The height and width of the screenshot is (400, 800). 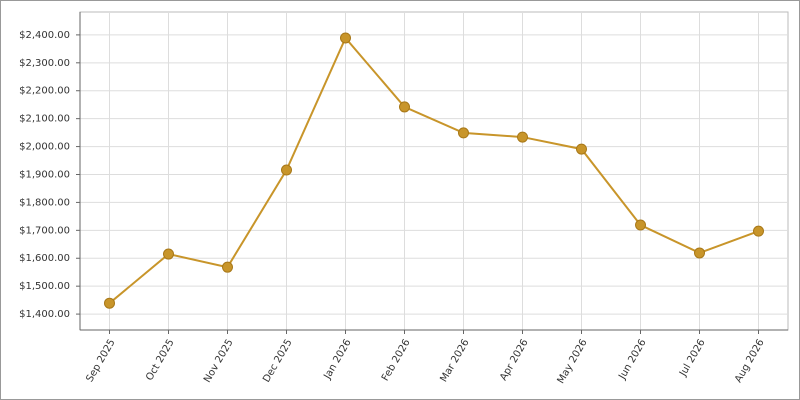 What do you see at coordinates (44, 314) in the screenshot?
I see `y-tick-label: $1,400.00` at bounding box center [44, 314].